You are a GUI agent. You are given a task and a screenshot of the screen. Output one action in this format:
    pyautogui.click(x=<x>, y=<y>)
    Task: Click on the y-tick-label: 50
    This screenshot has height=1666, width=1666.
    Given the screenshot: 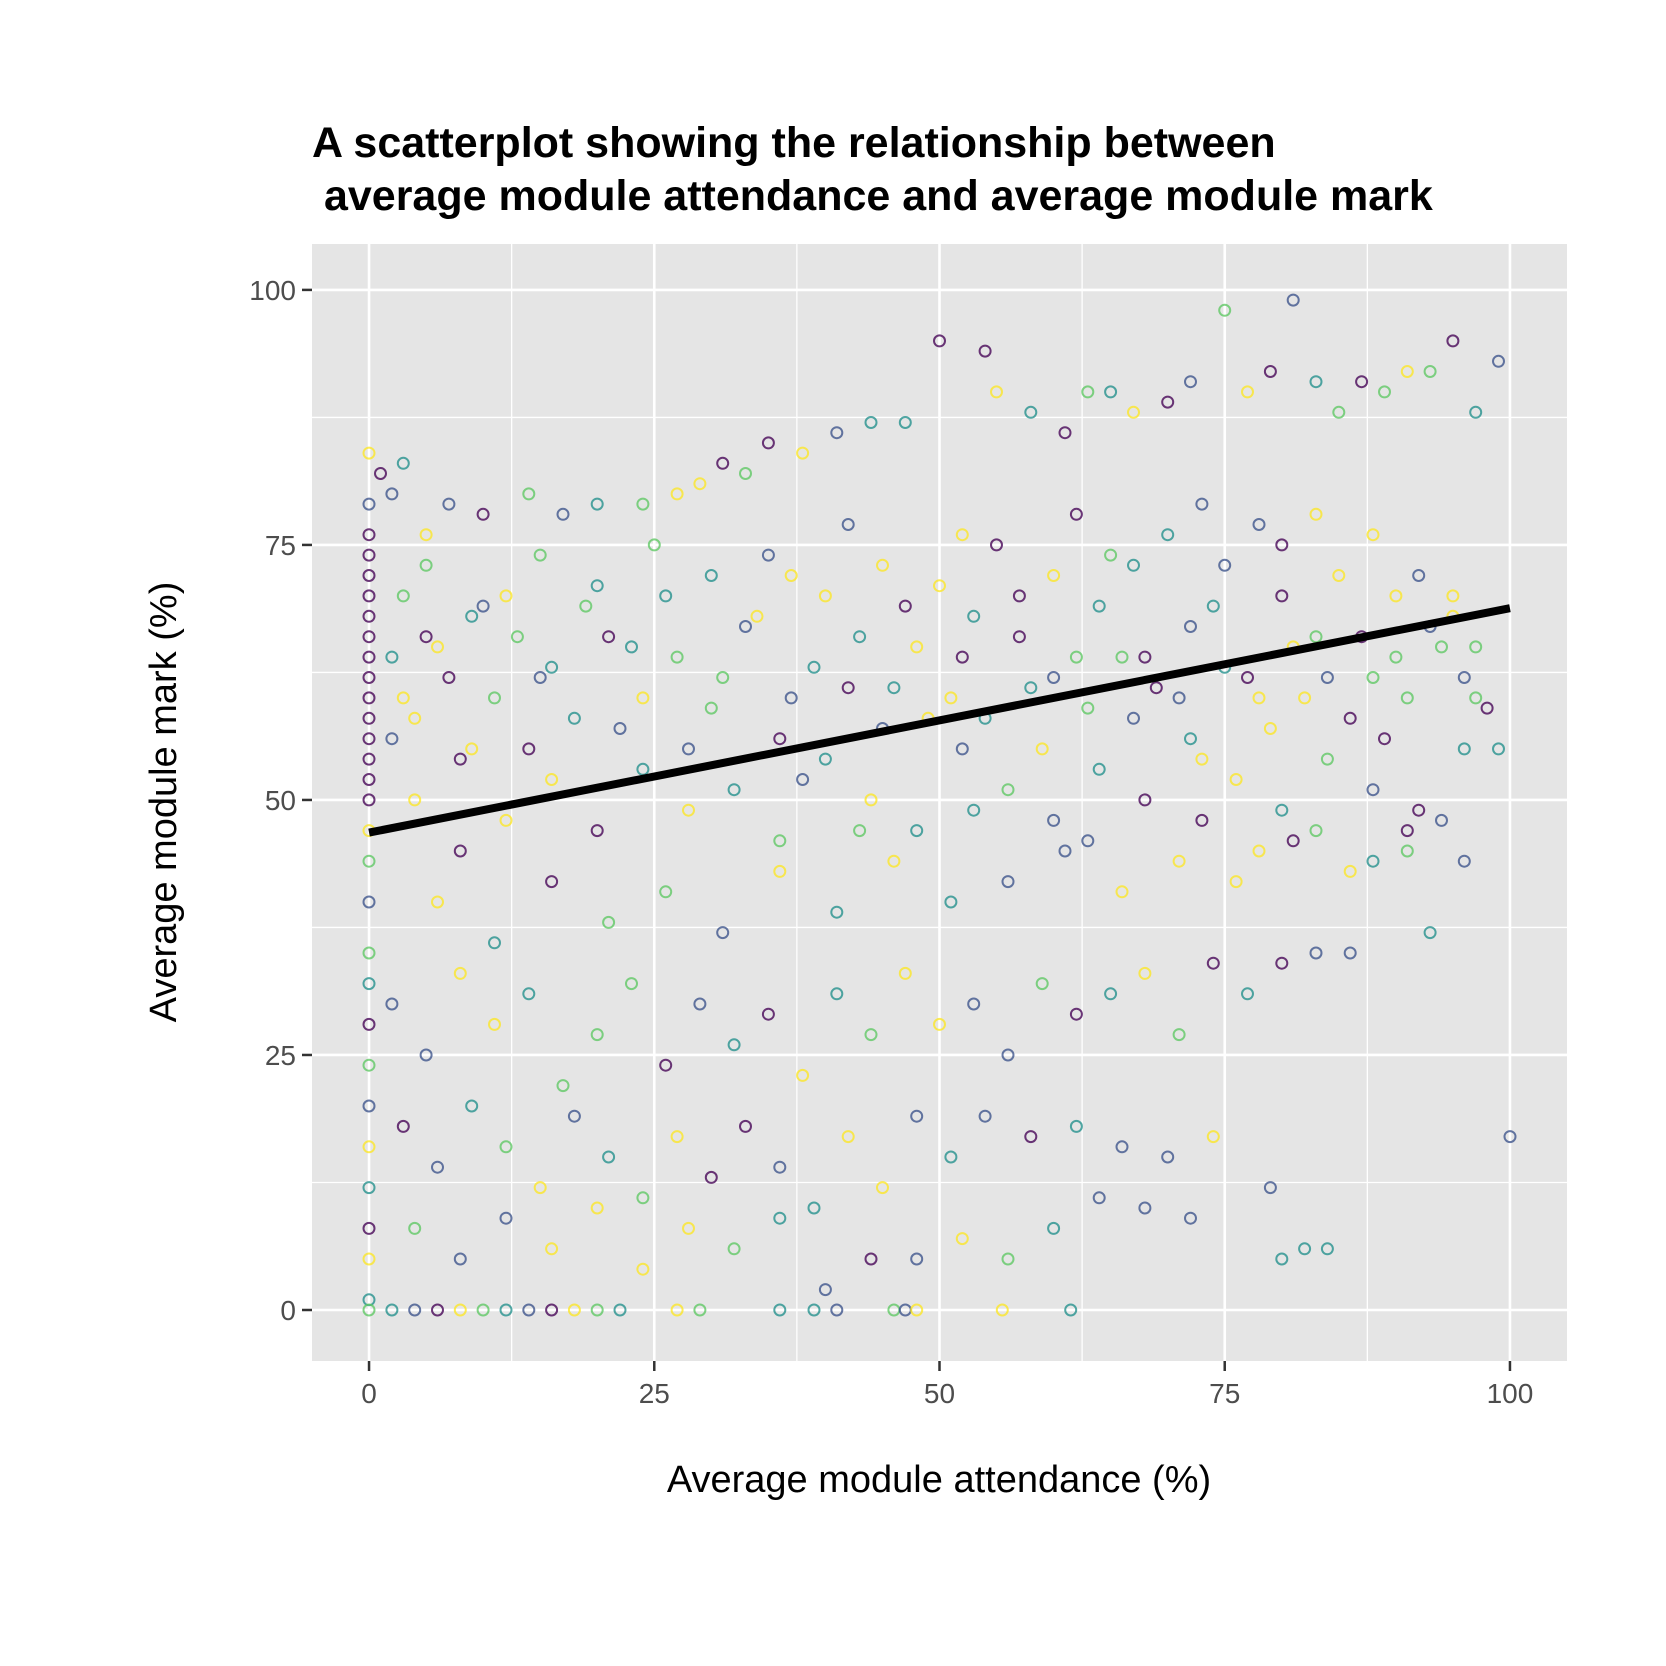 What is the action you would take?
    pyautogui.click(x=280, y=800)
    